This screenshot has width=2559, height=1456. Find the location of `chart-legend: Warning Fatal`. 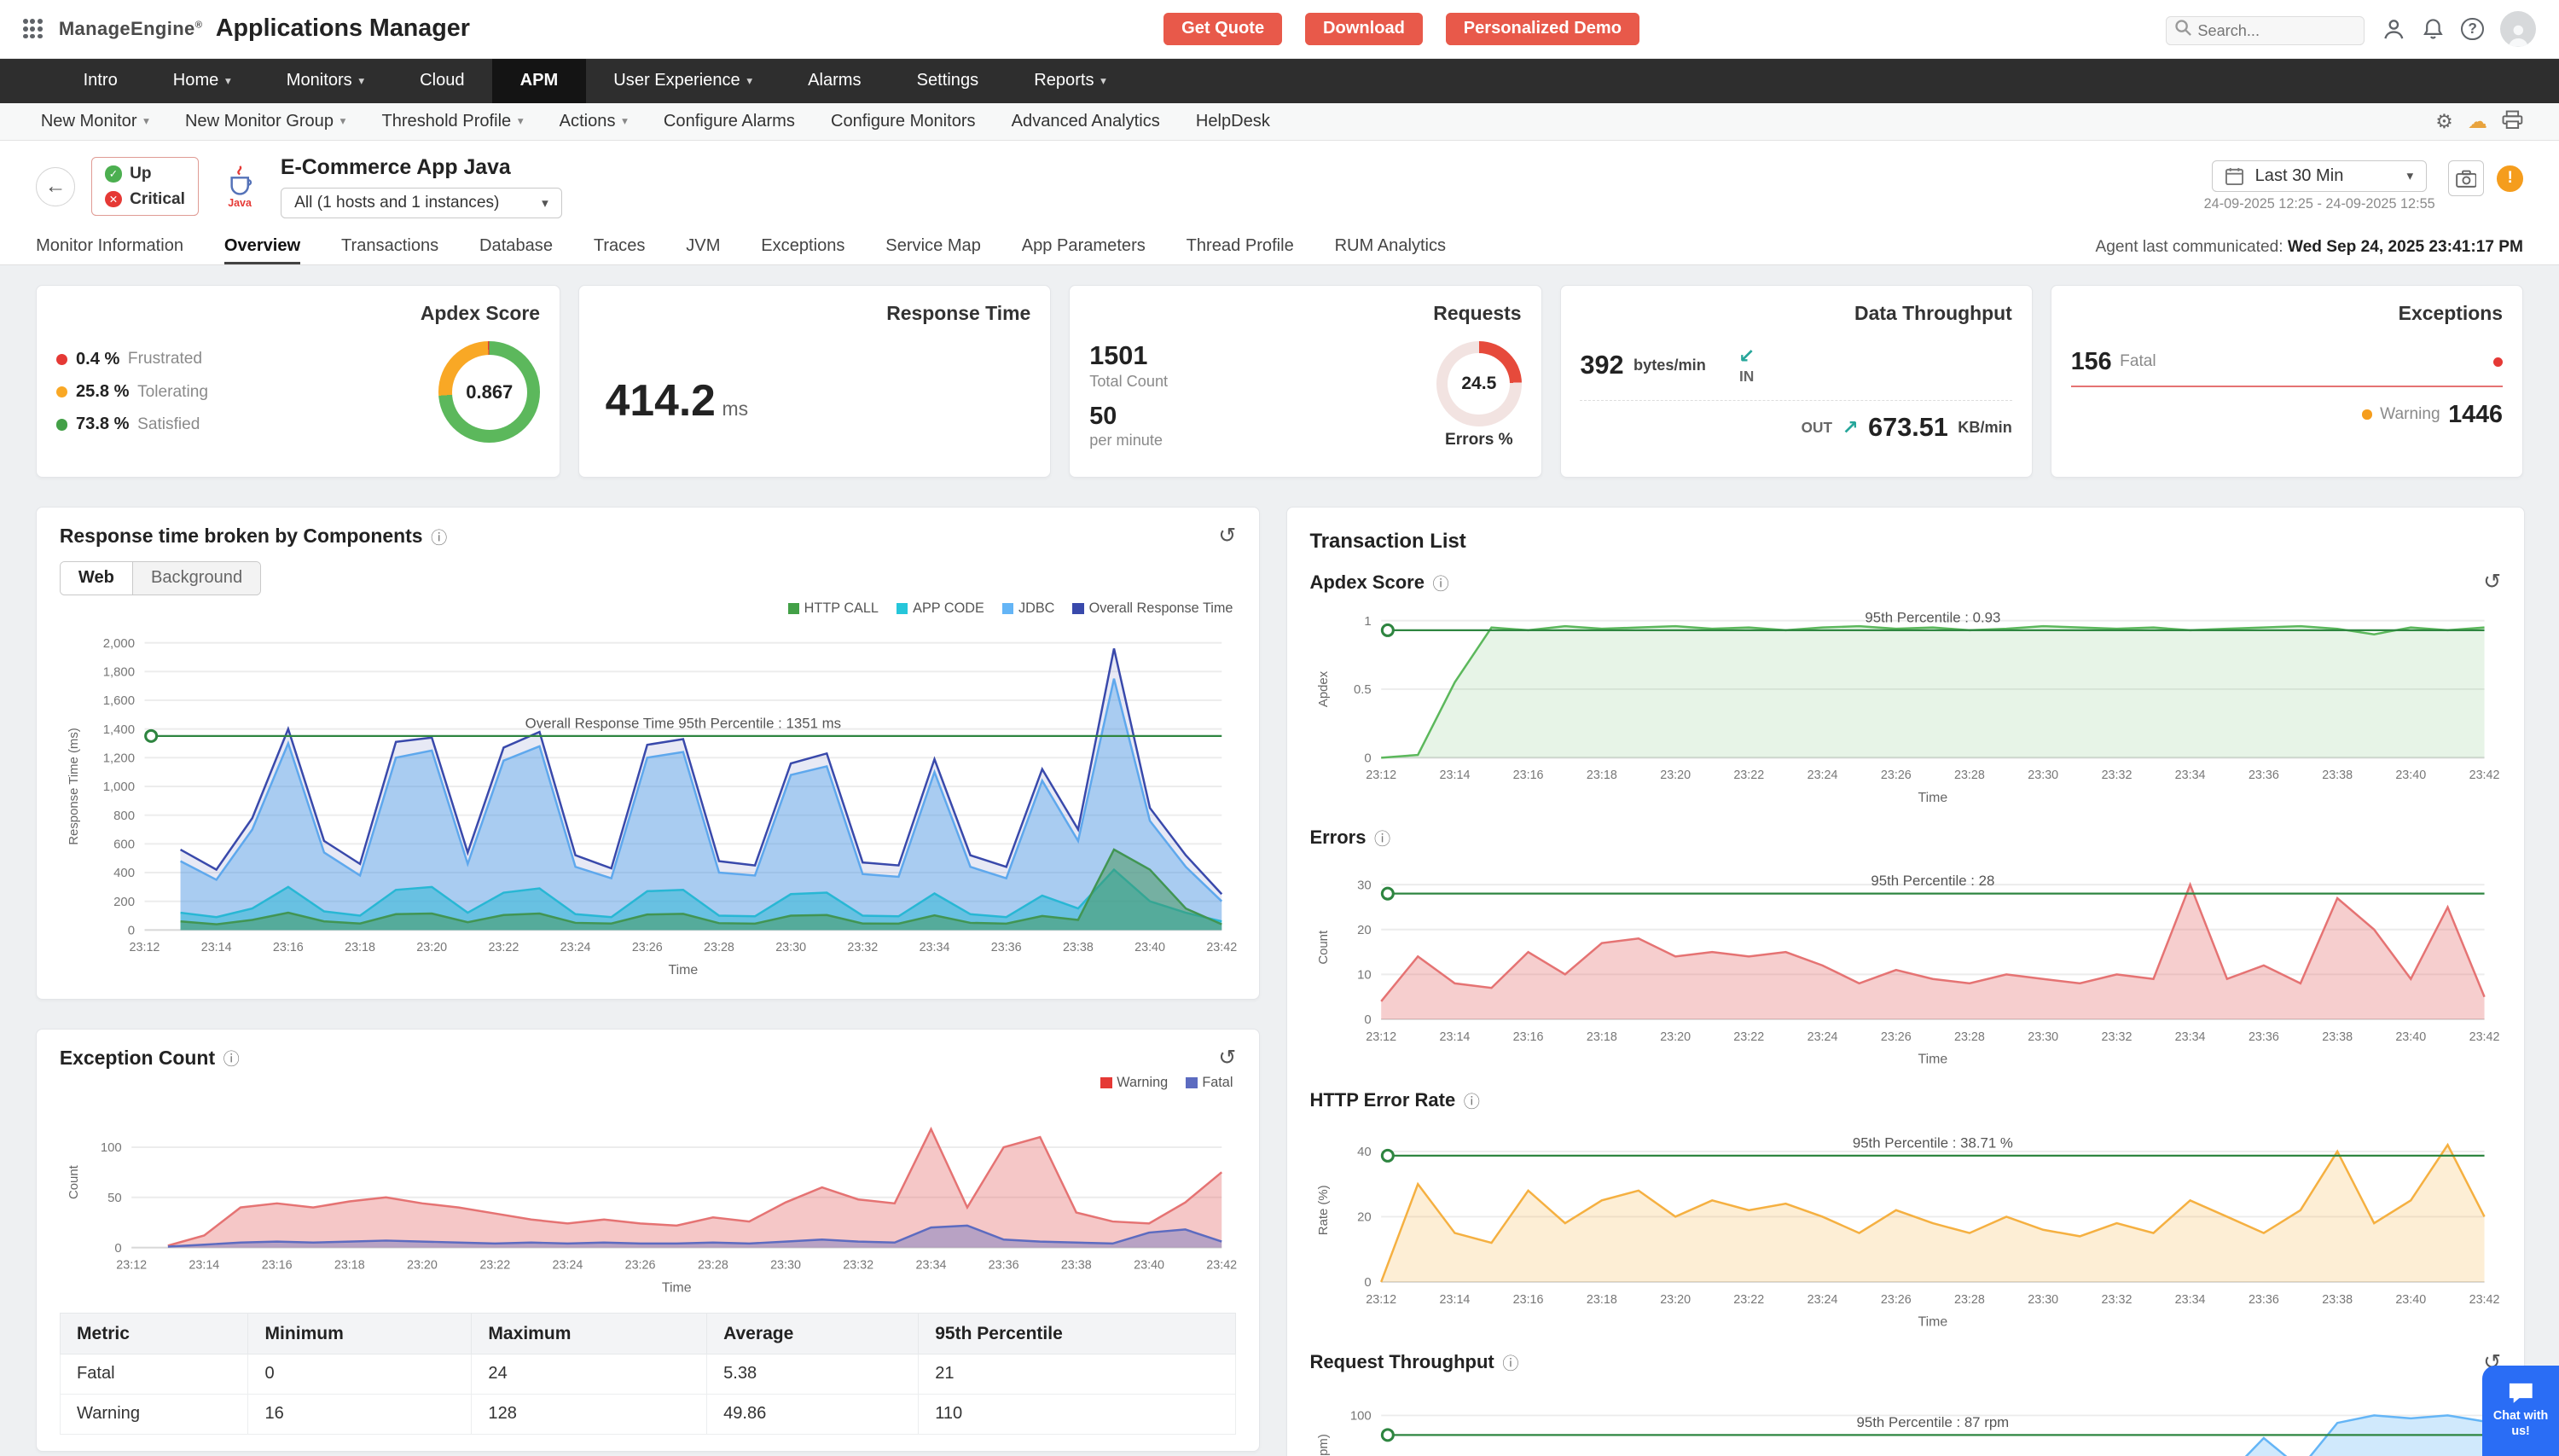

chart-legend: Warning Fatal is located at coordinates (648, 1083).